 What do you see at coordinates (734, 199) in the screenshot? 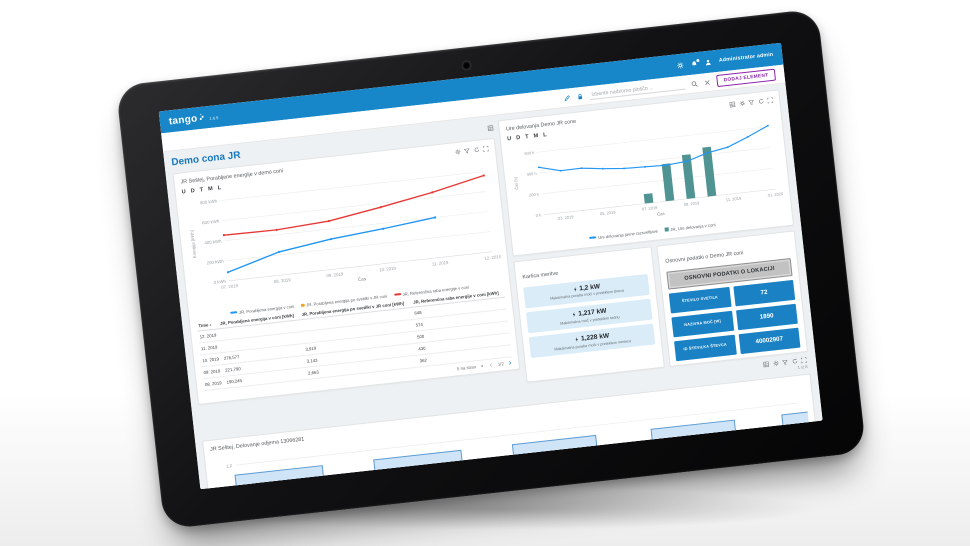
I see `svg-text: 11. 2019` at bounding box center [734, 199].